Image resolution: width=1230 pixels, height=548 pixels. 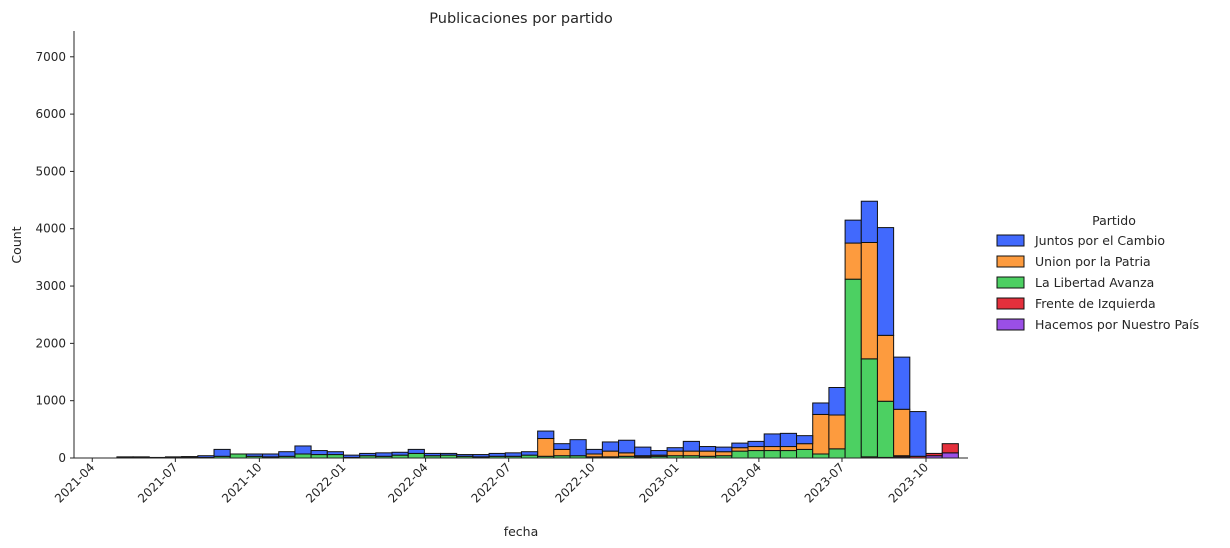 I want to click on x-tick-label-4: 2022-04, so click(x=407, y=482).